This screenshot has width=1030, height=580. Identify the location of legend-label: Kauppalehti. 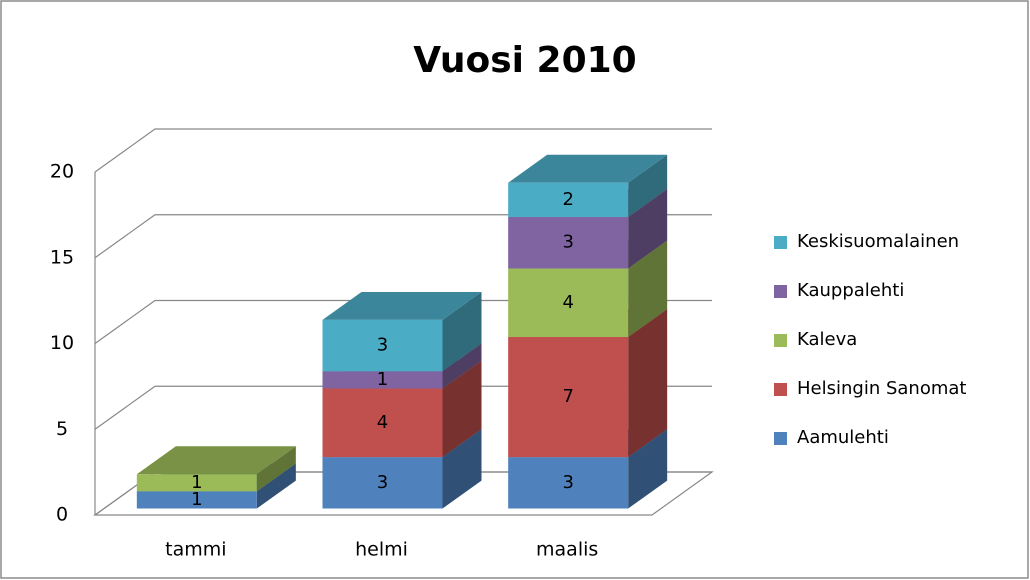
(850, 290).